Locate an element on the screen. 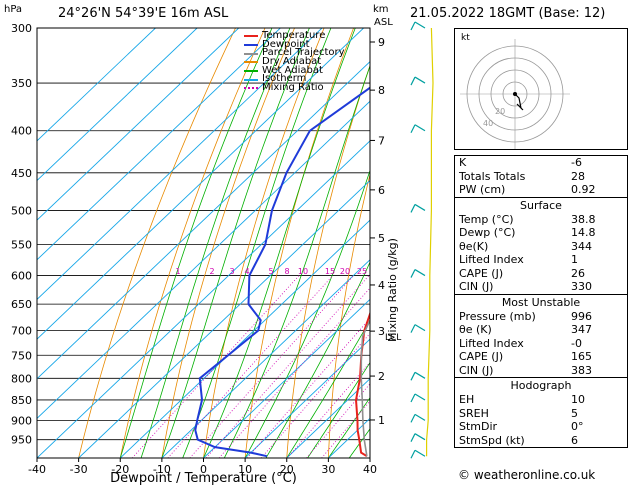 The height and width of the screenshot is (486, 629). index-label: SREH is located at coordinates (474, 413).